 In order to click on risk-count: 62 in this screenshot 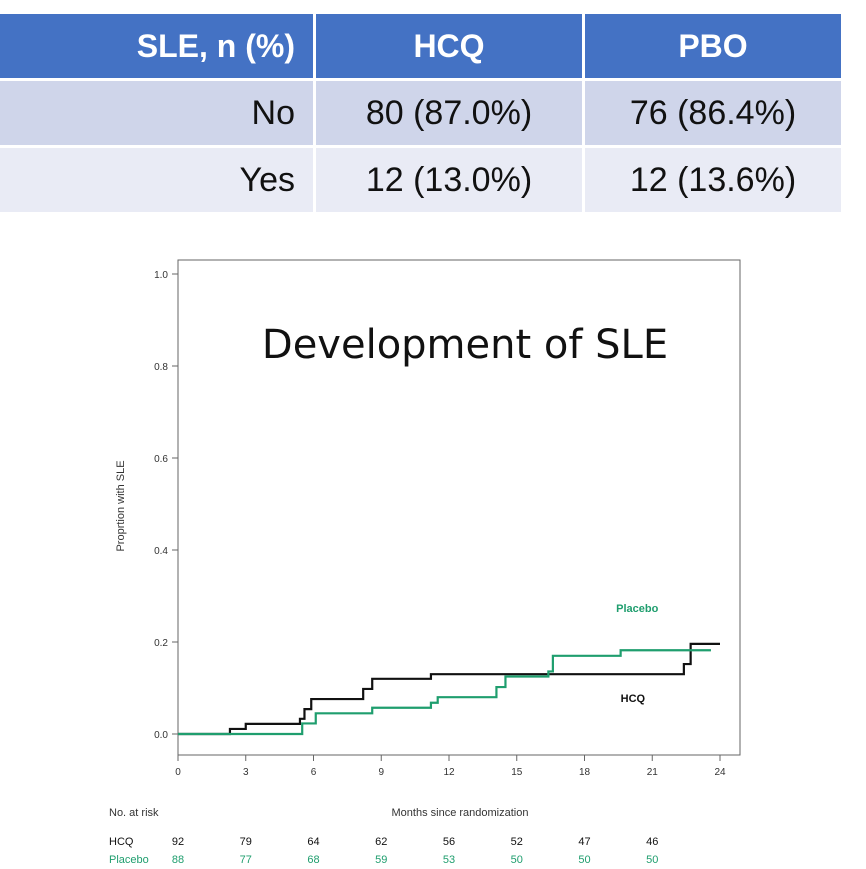, I will do `click(381, 842)`.